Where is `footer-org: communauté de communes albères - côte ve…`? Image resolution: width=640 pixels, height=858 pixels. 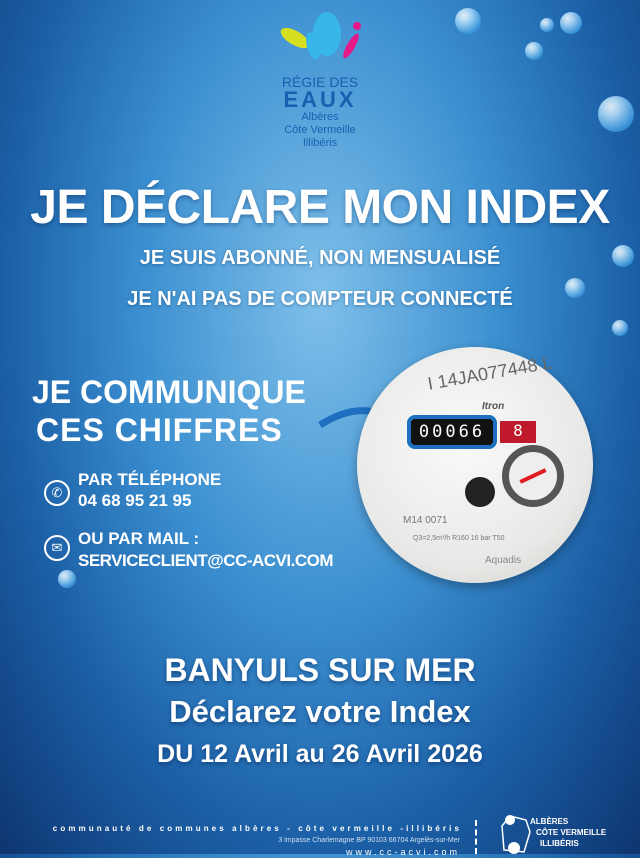
footer-org: communauté de communes albères - côte ve… is located at coordinates (257, 828).